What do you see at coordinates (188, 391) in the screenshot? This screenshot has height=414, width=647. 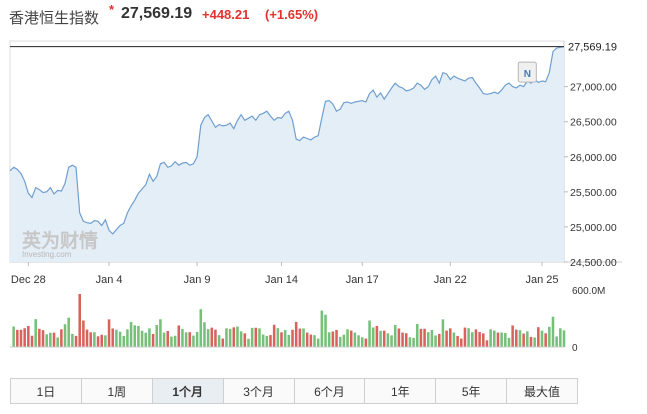 I see `range-1-month: 1个月` at bounding box center [188, 391].